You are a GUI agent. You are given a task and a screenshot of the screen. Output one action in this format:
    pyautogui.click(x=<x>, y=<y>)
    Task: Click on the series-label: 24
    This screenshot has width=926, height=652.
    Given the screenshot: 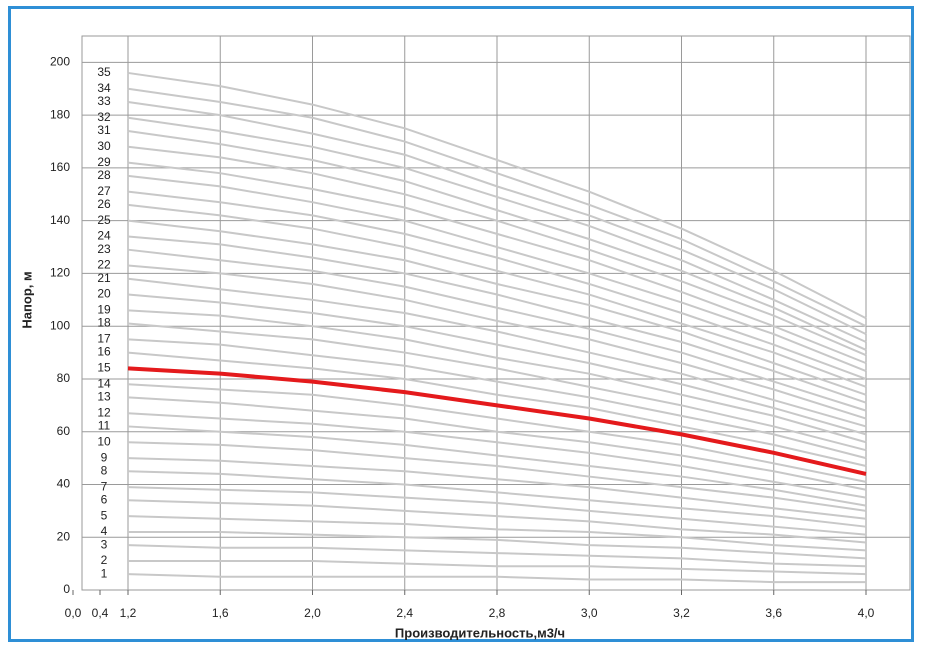 What is the action you would take?
    pyautogui.click(x=104, y=236)
    